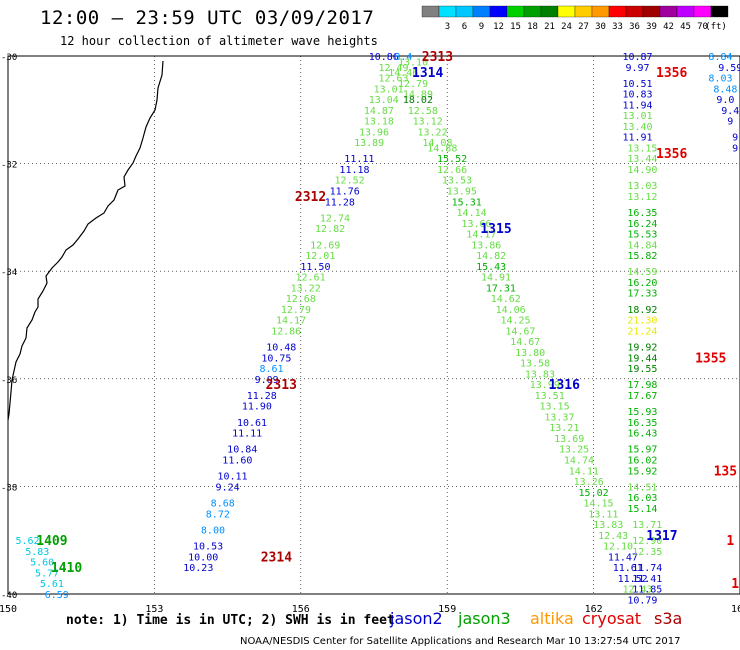 The width and height of the screenshot is (740, 650). I want to click on wave-height-value: 14.15, so click(598, 504).